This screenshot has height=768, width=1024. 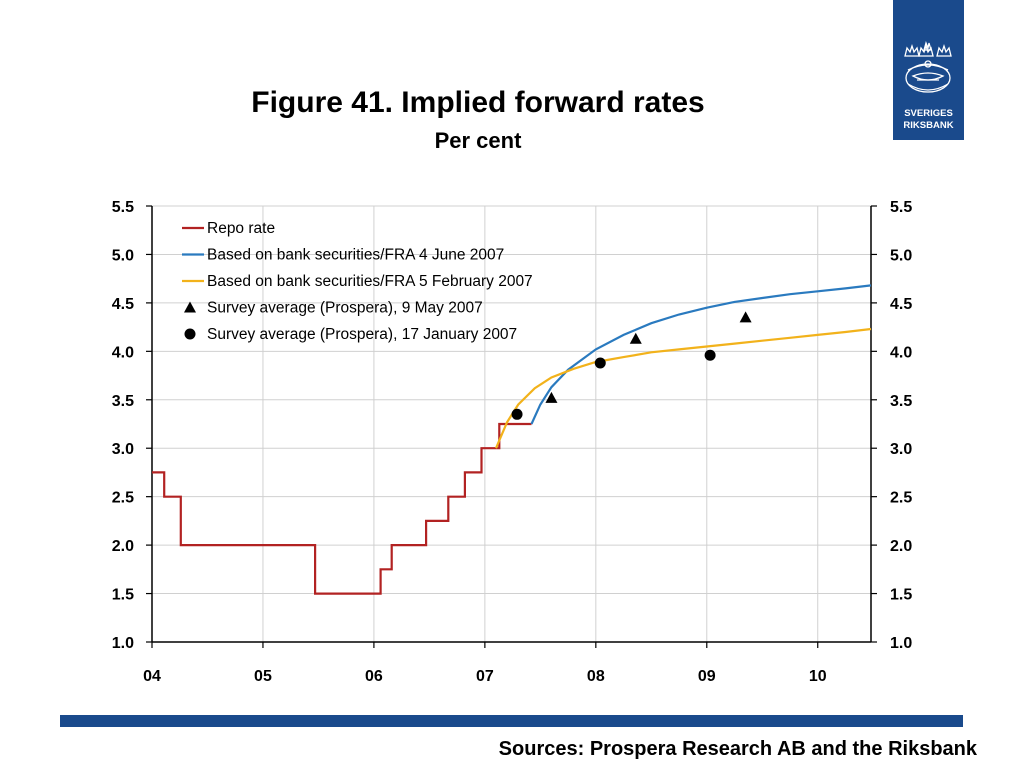 What do you see at coordinates (478, 102) in the screenshot?
I see `chart-title: Figure 41. Implied forward rates` at bounding box center [478, 102].